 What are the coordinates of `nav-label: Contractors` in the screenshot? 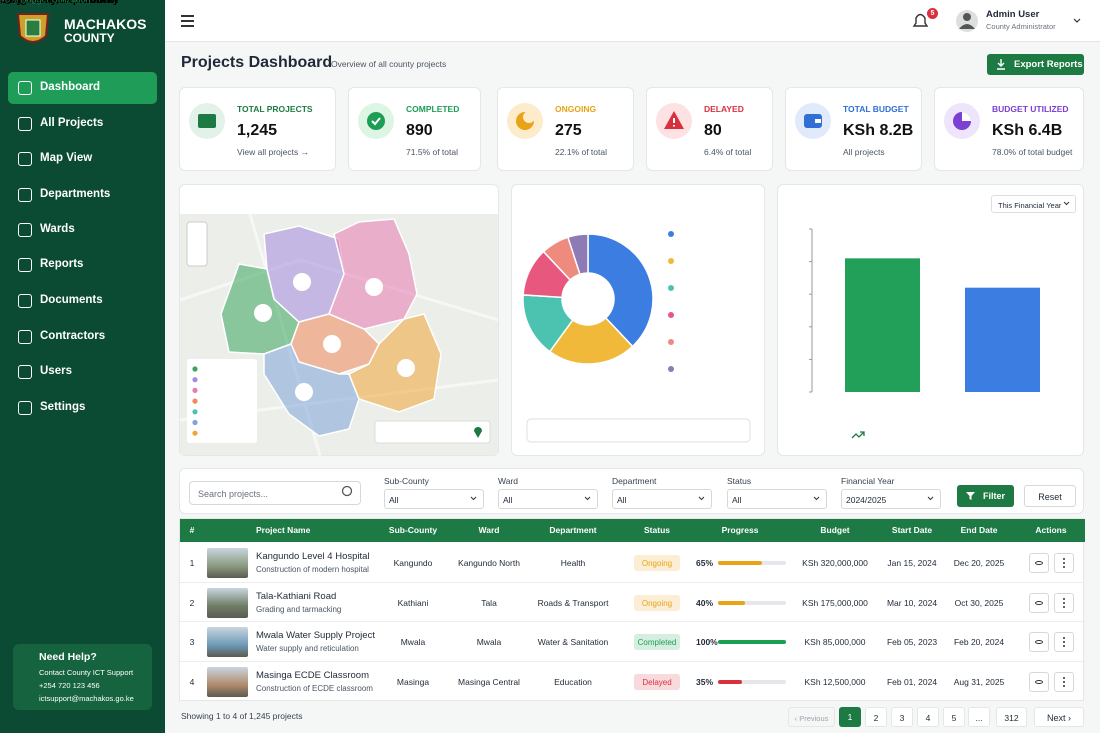 It's located at (73, 336).